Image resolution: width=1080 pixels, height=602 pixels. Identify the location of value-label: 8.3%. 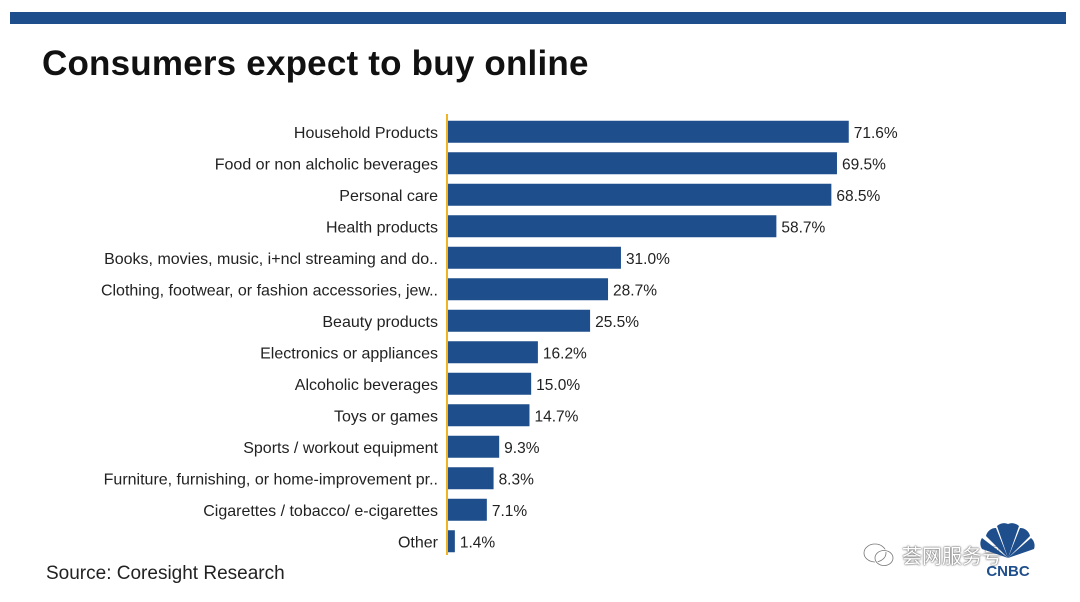
(517, 479).